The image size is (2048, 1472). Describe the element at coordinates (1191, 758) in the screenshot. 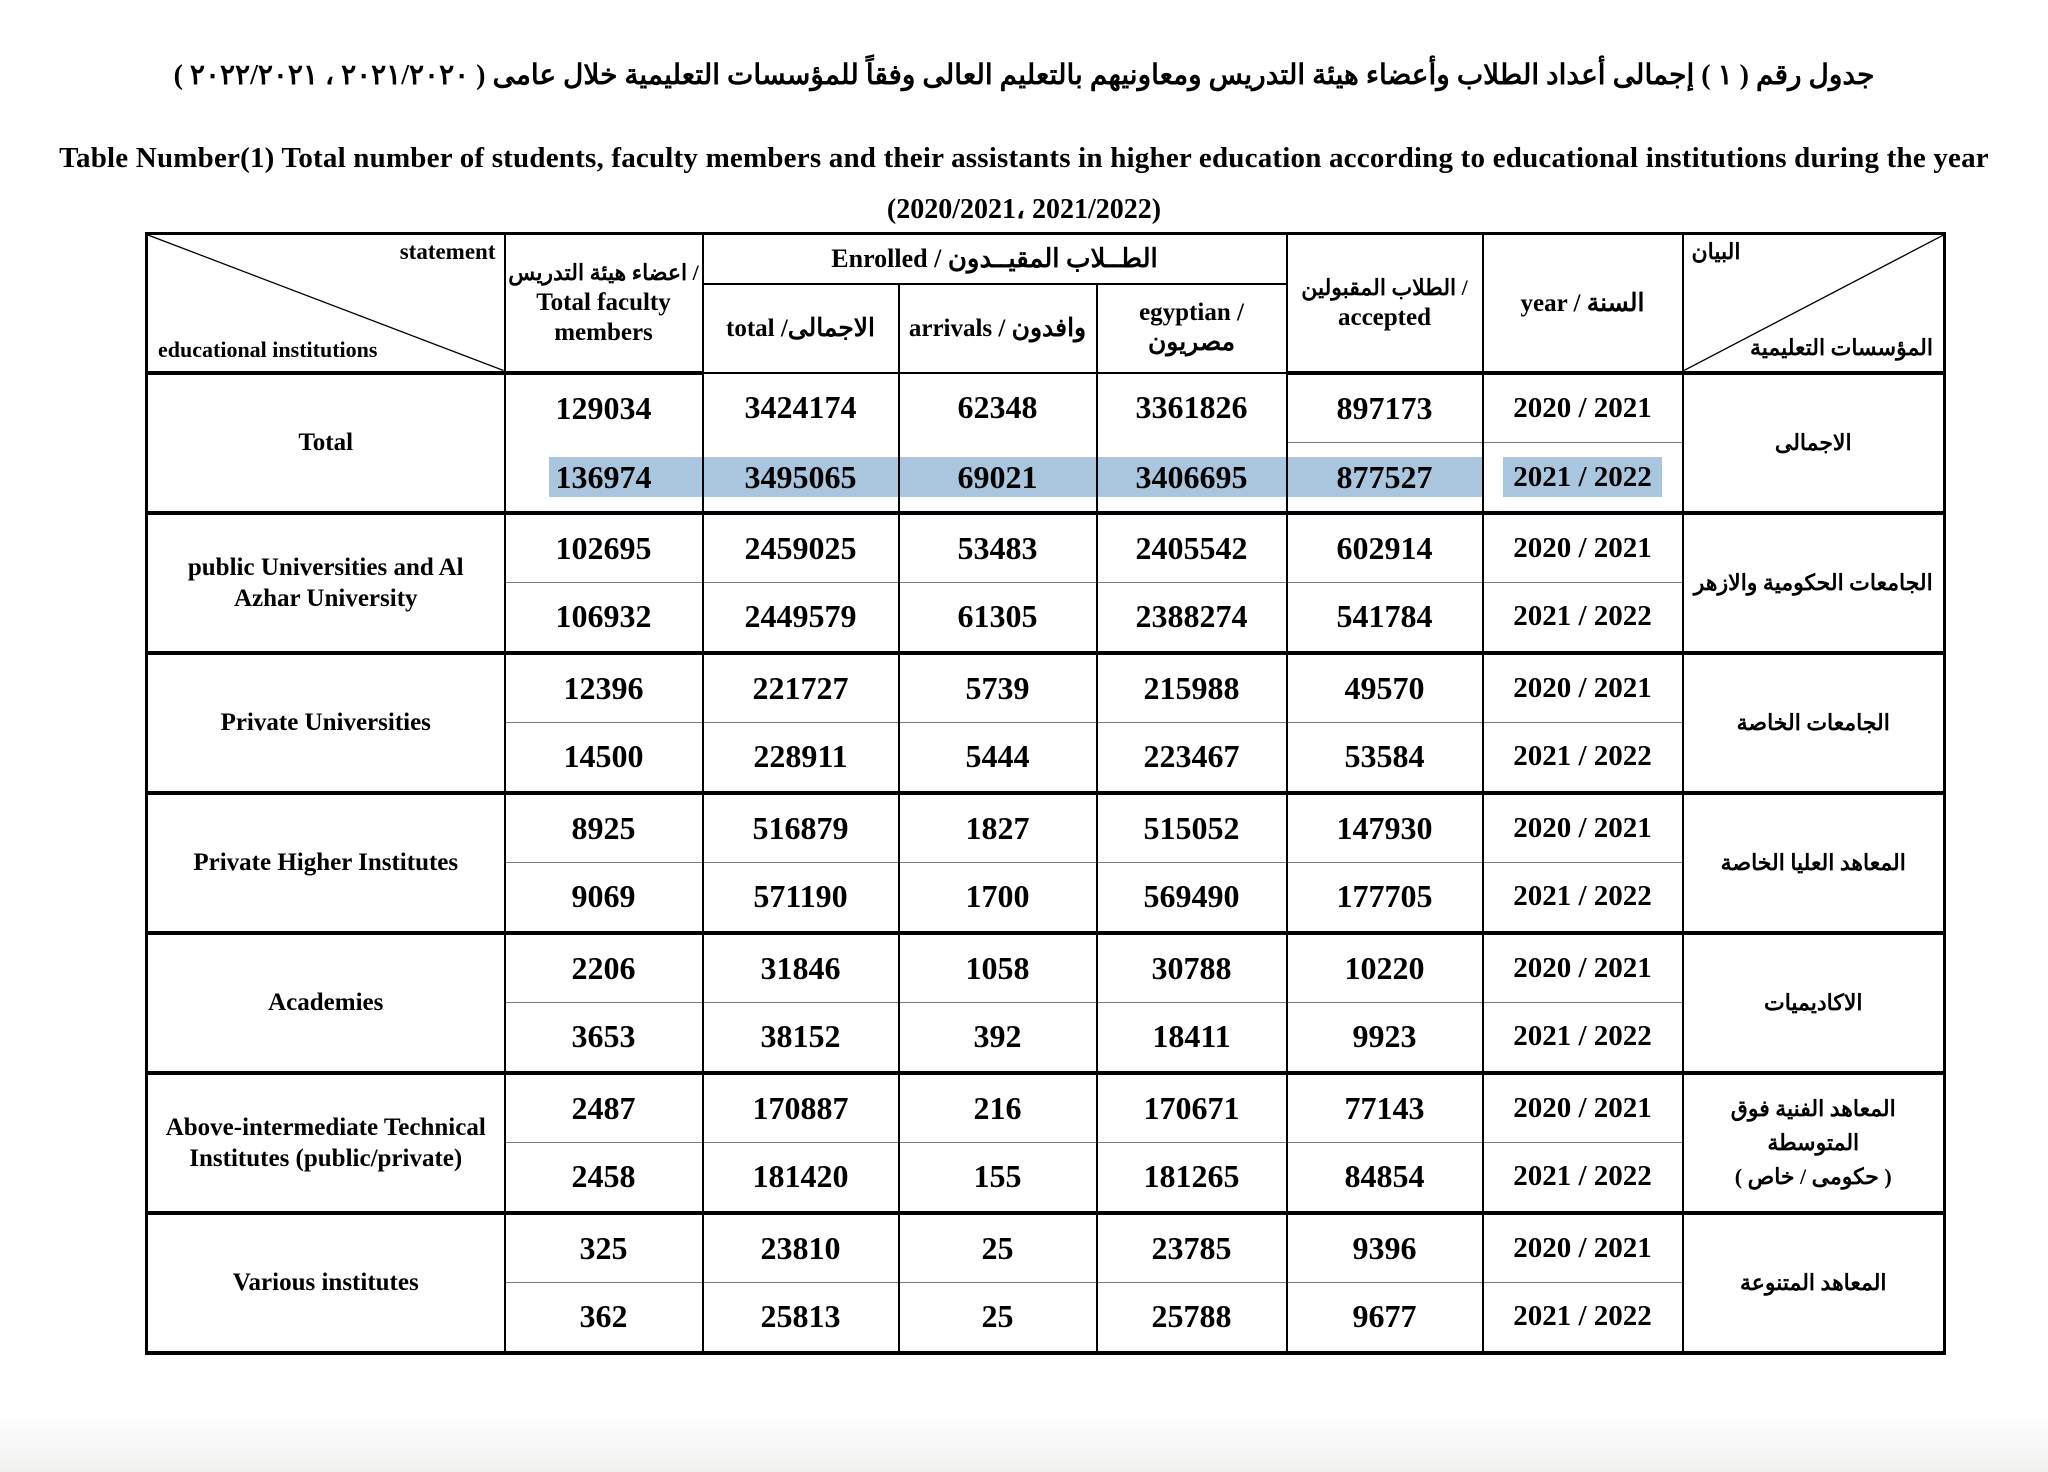

I see `cell-egyptian: 223467` at that location.